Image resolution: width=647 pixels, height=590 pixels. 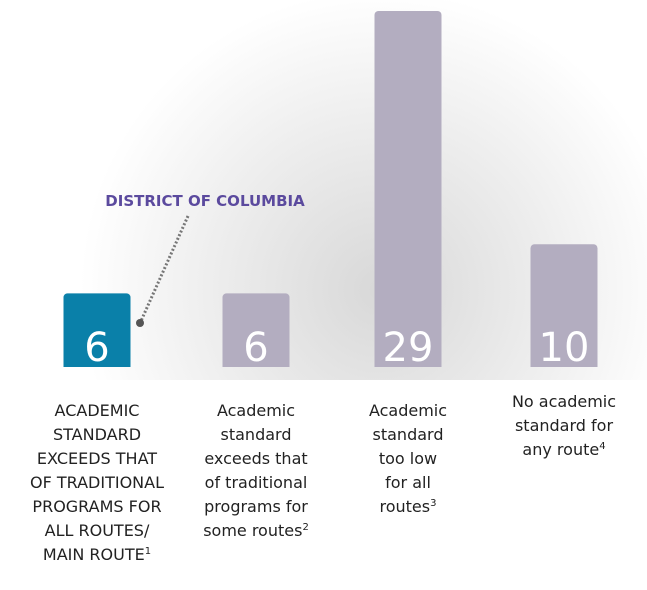 What do you see at coordinates (97, 458) in the screenshot?
I see `category-label: EXCEEDS THAT` at bounding box center [97, 458].